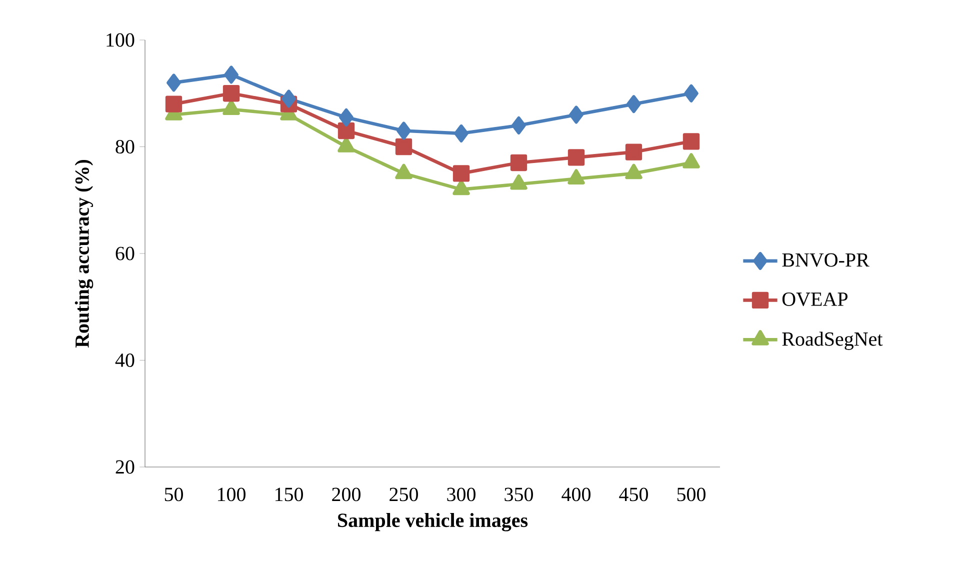 This screenshot has width=958, height=575. I want to click on x-tick-label: 200, so click(346, 495).